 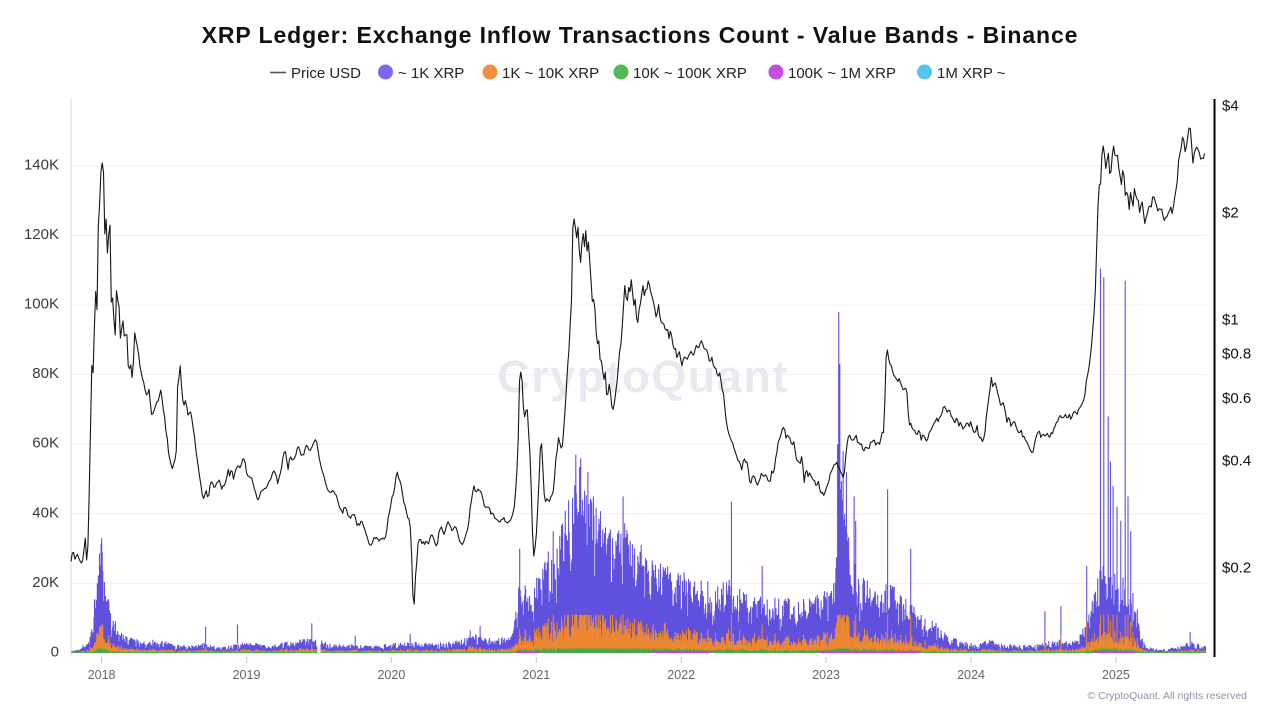 What do you see at coordinates (1236, 398) in the screenshot?
I see `svg-text: $0.6` at bounding box center [1236, 398].